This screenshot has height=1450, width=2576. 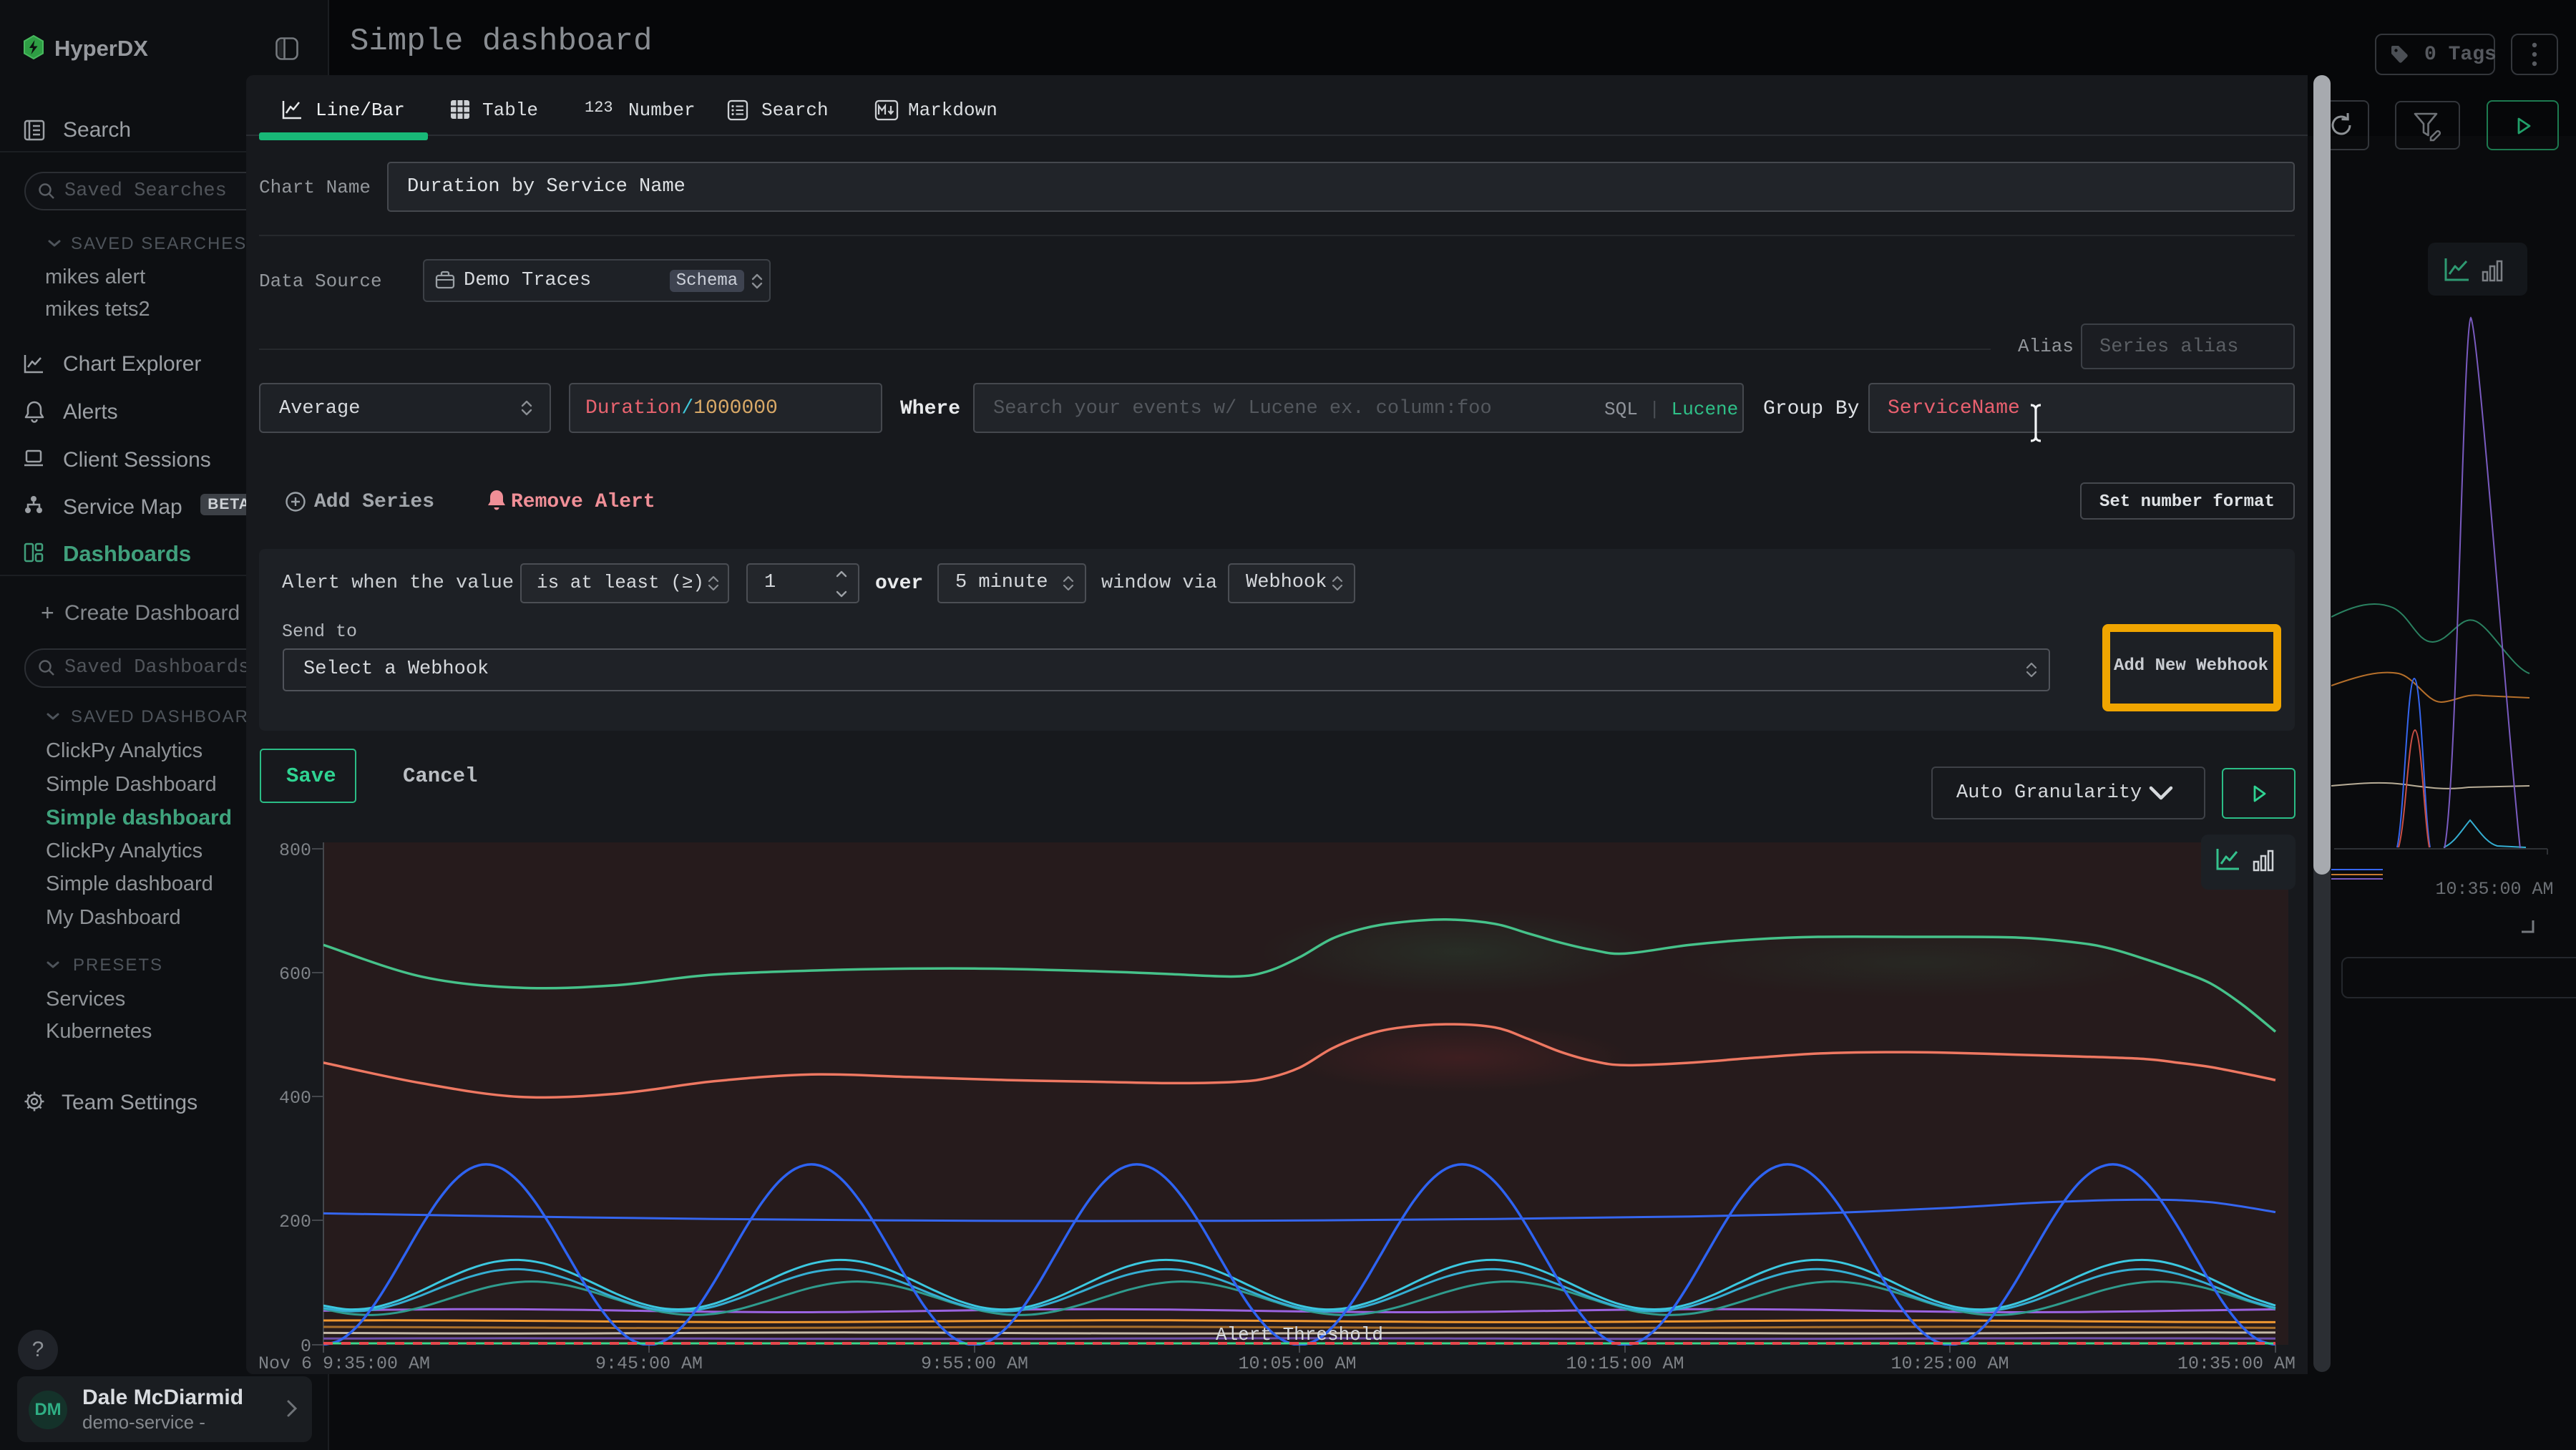 What do you see at coordinates (1625, 1363) in the screenshot?
I see `svg-text: 10:15:00 AM` at bounding box center [1625, 1363].